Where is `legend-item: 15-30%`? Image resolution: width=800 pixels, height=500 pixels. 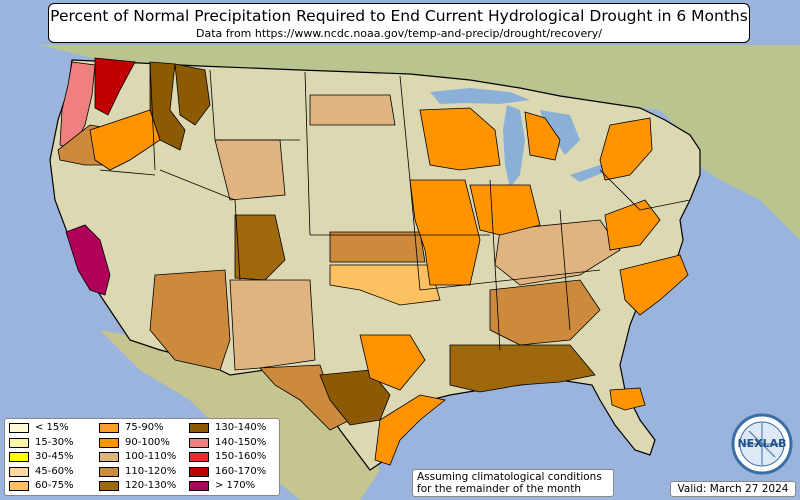 legend-item: 15-30% is located at coordinates (41, 444).